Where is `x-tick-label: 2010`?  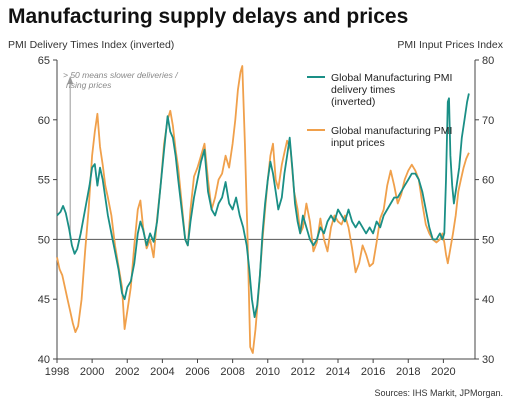 x-tick-label: 2010 is located at coordinates (268, 372).